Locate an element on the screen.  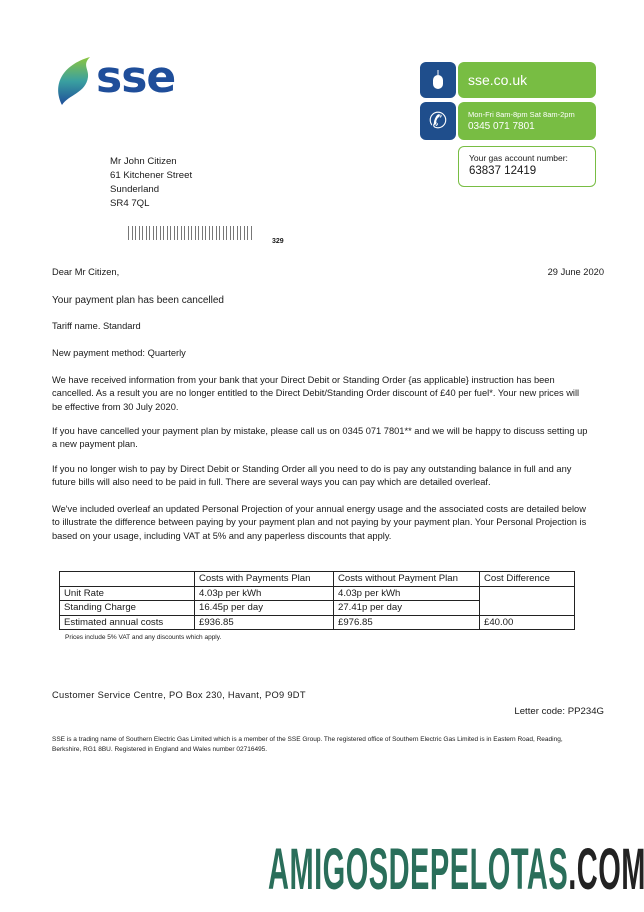
header-cell: Cost Difference is located at coordinates (527, 579).